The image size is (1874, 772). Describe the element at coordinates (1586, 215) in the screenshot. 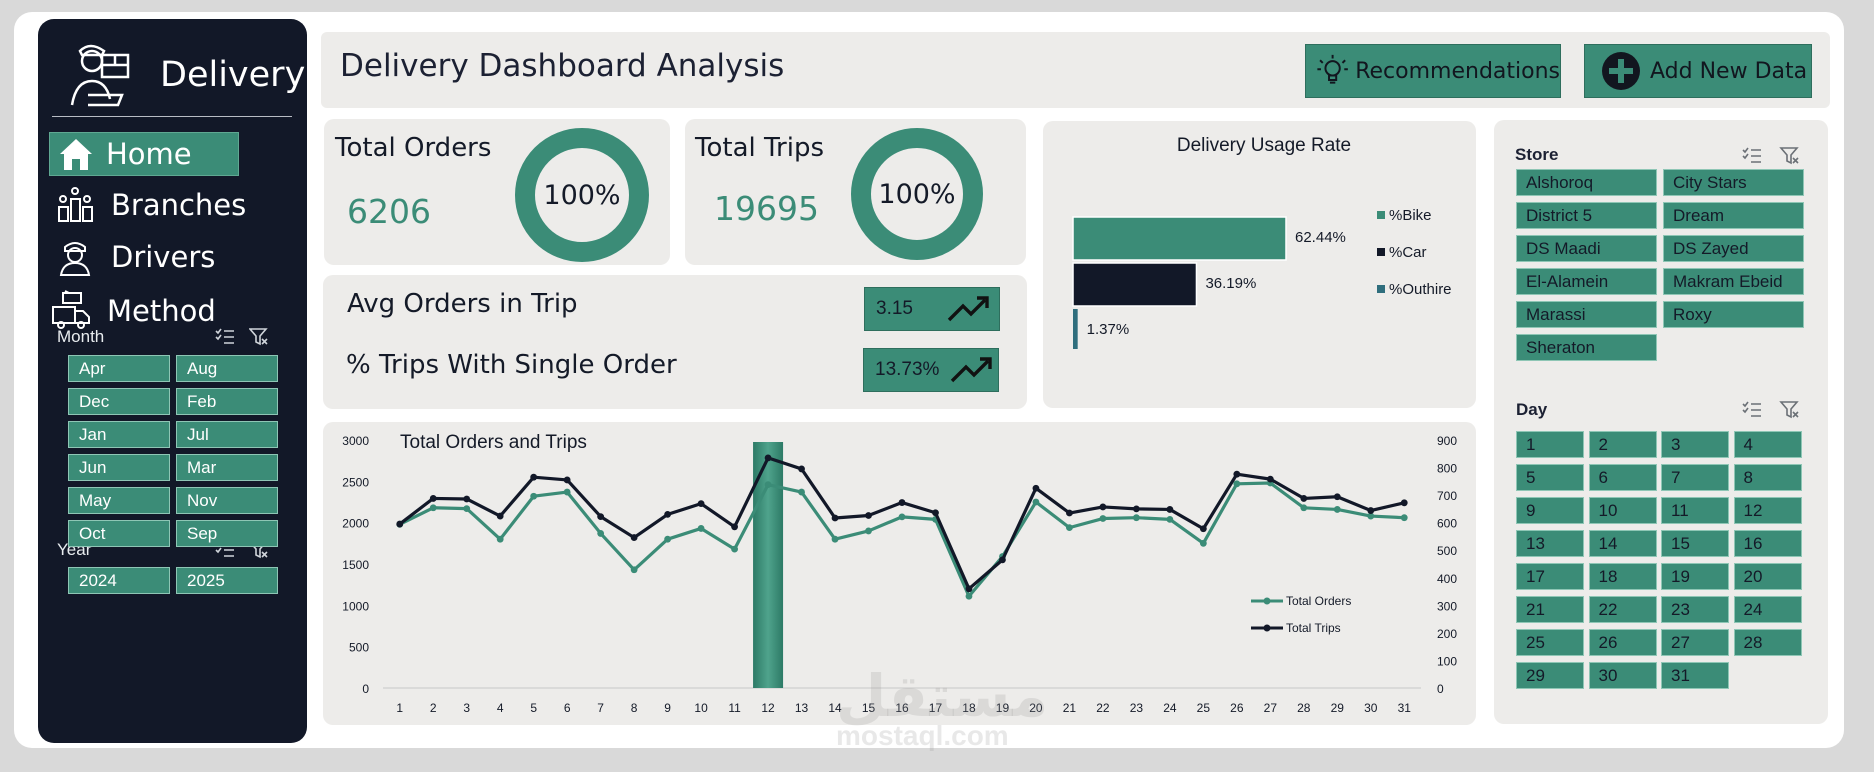

I see `store-chip: District 5` at that location.